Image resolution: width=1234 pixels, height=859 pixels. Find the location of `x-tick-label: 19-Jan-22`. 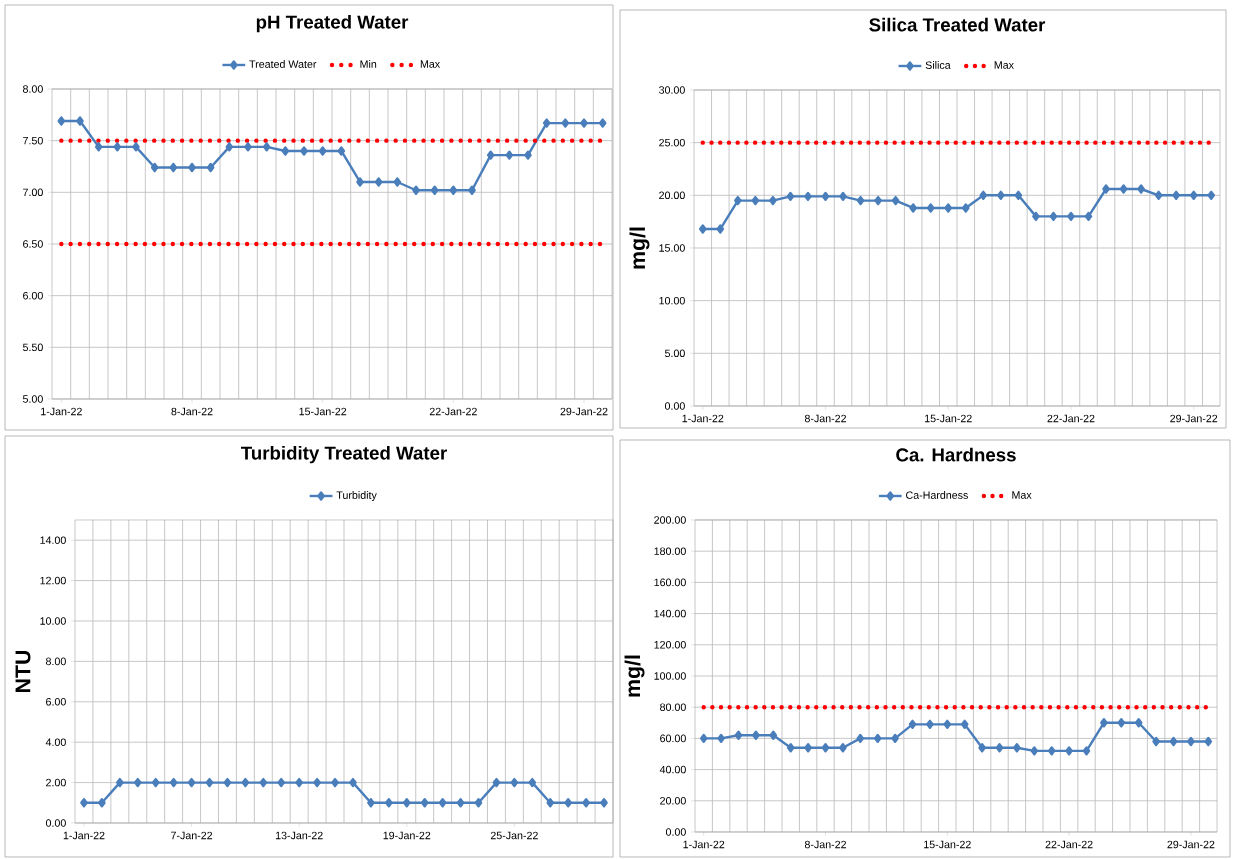

x-tick-label: 19-Jan-22 is located at coordinates (407, 835).